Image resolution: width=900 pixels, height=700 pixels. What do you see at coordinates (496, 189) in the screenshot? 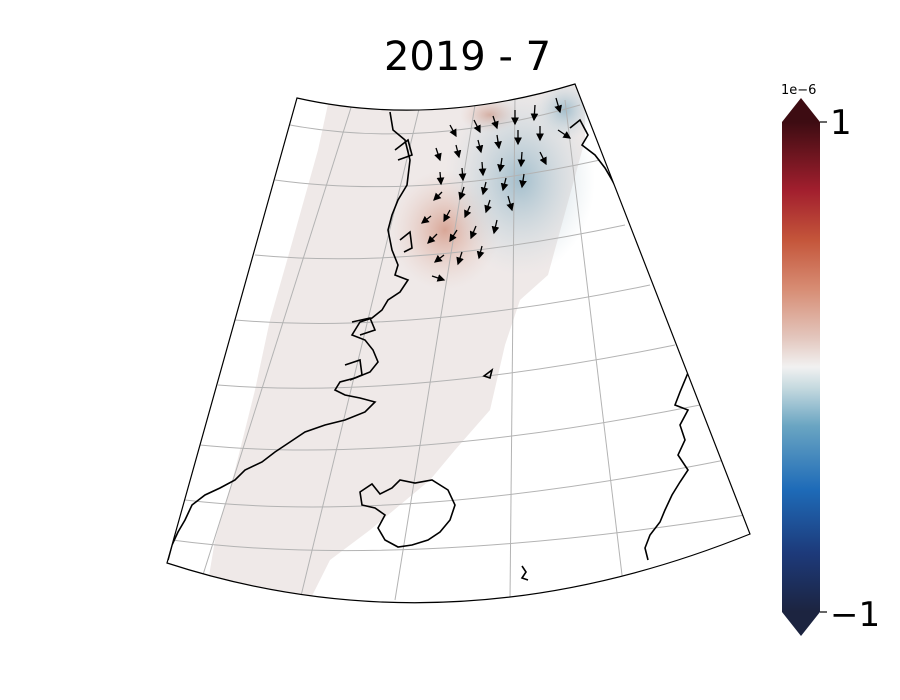
I see `vector-arrows` at bounding box center [496, 189].